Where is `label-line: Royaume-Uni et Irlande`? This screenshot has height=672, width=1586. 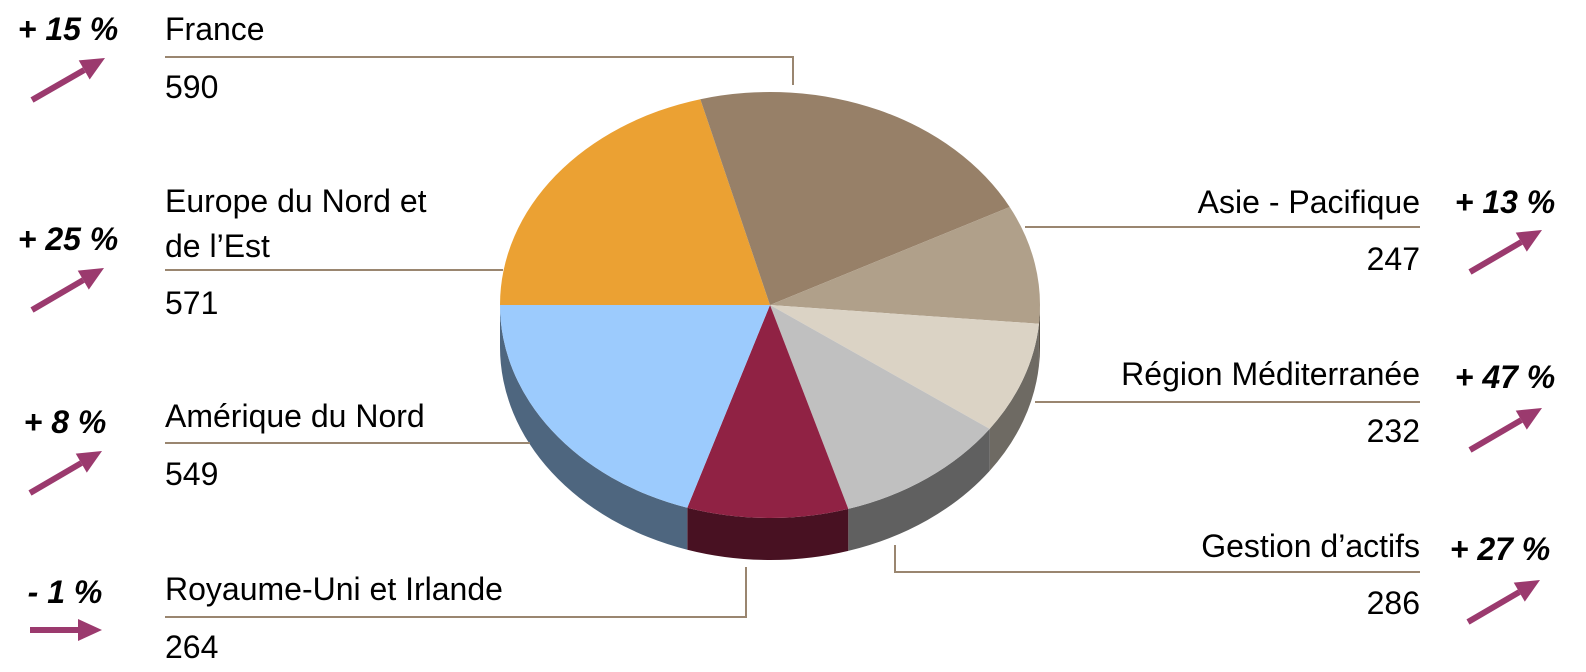 label-line: Royaume-Uni et Irlande is located at coordinates (334, 589).